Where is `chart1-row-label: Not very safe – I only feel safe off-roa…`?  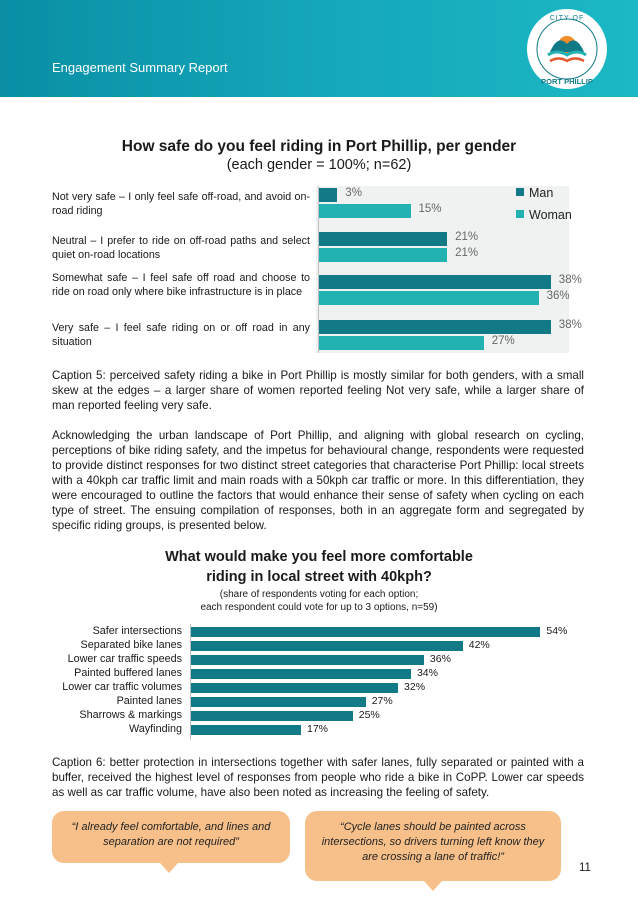
chart1-row-label: Not very safe – I only feel safe off-roa… is located at coordinates (181, 204).